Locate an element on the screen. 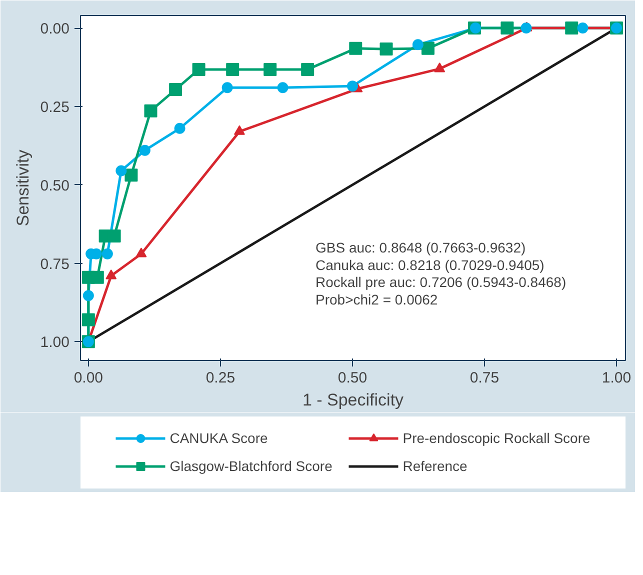 This screenshot has height=575, width=643. x-axis-title: 1 - Specificity is located at coordinates (353, 400).